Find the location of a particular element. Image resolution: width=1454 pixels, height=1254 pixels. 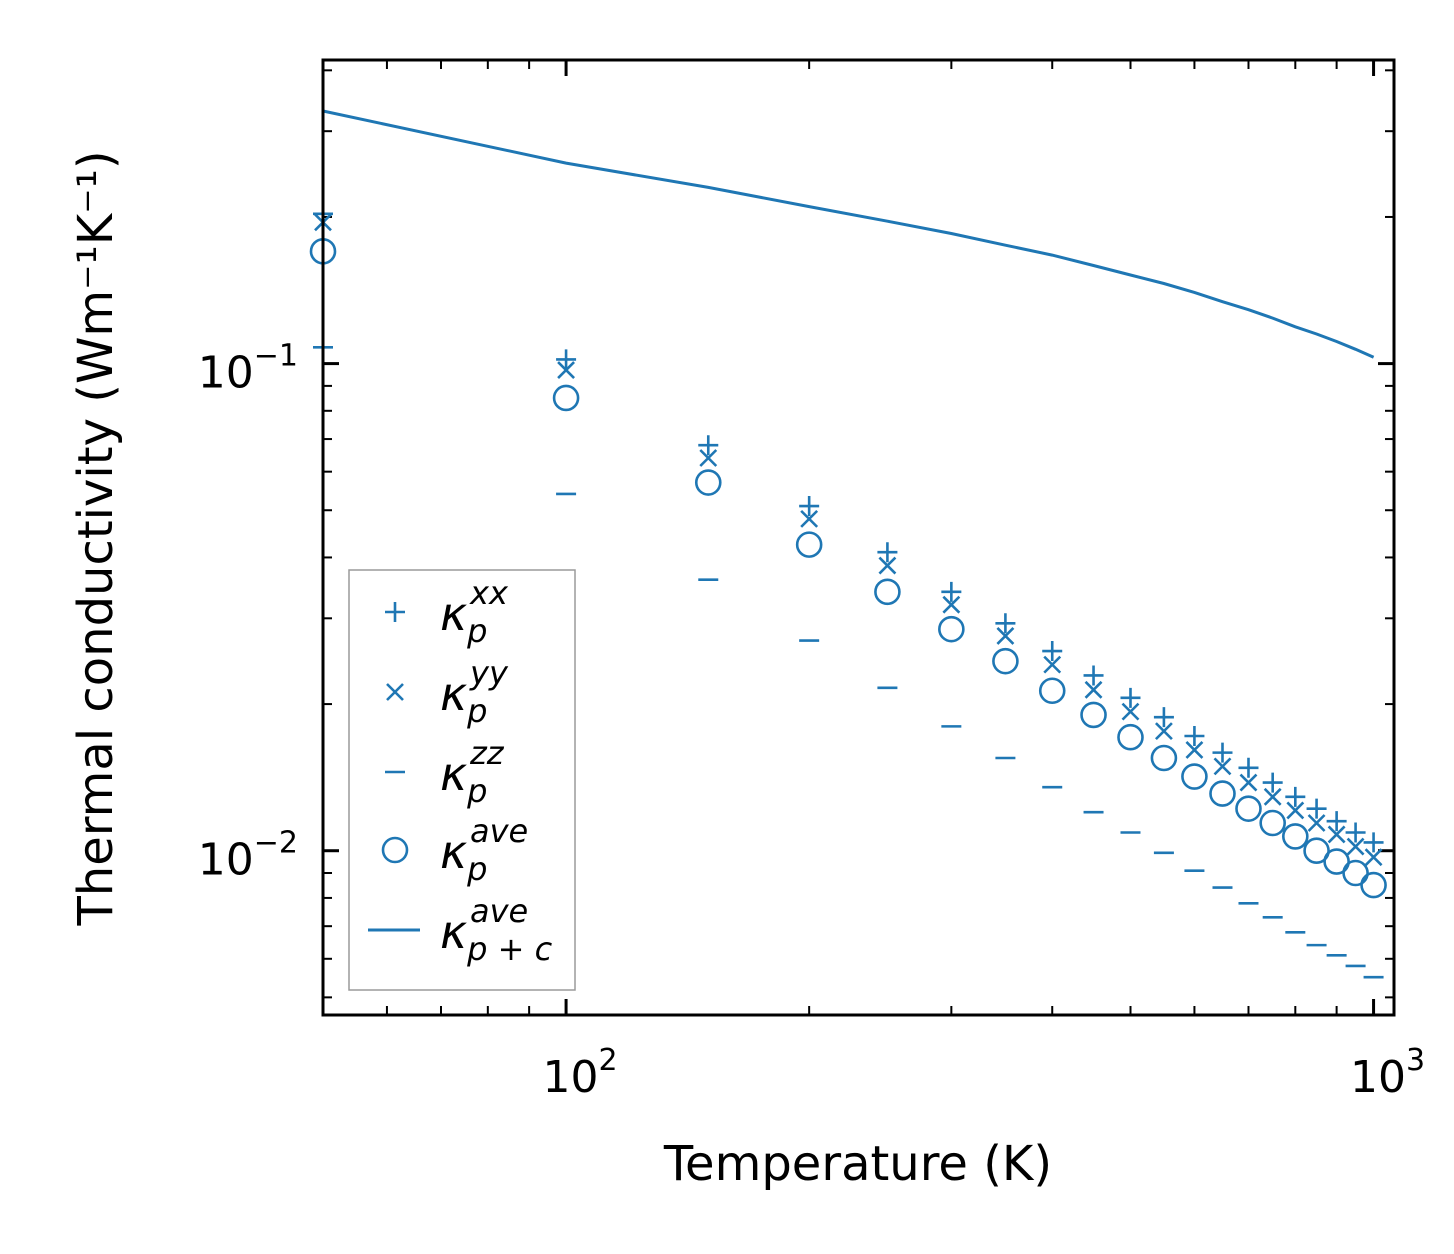

y-axis-label: Thermal conductivity (Wm⁻¹K⁻¹) is located at coordinates (96, 538).